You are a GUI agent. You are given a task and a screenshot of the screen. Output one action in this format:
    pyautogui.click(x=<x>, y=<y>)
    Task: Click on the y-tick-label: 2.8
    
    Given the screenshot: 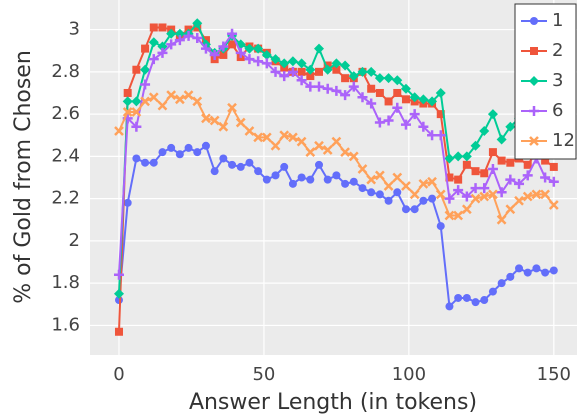 What is the action you would take?
    pyautogui.click(x=65, y=71)
    